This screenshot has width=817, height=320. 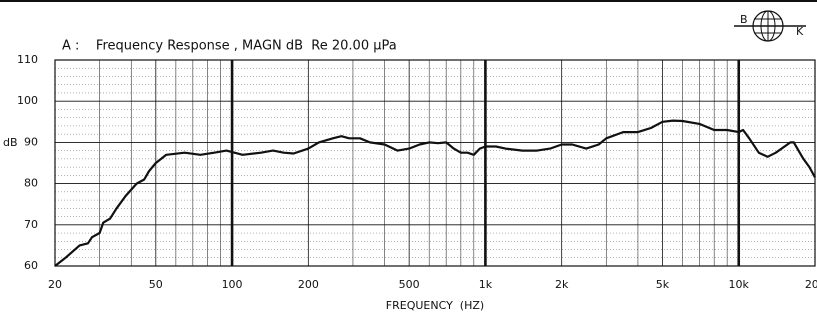 I want to click on y-tick-label: 70, so click(x=31, y=224).